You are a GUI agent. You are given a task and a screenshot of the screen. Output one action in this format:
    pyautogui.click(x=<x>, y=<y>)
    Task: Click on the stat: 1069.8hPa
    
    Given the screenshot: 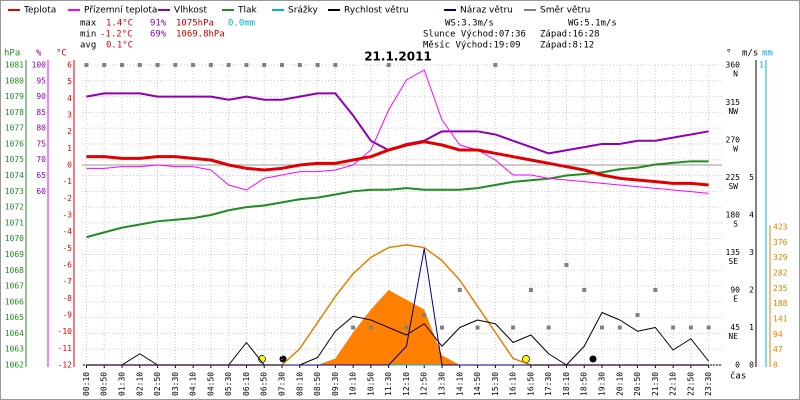 What is the action you would take?
    pyautogui.click(x=200, y=35)
    